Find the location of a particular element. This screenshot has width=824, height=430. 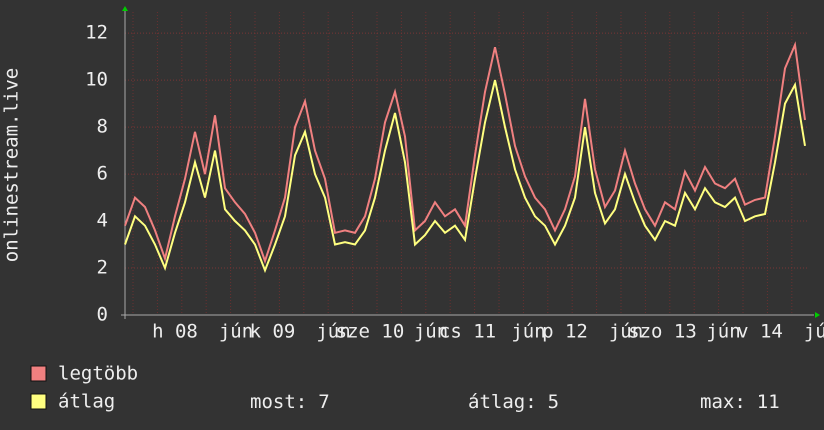

stat-value: 5 is located at coordinates (553, 402).